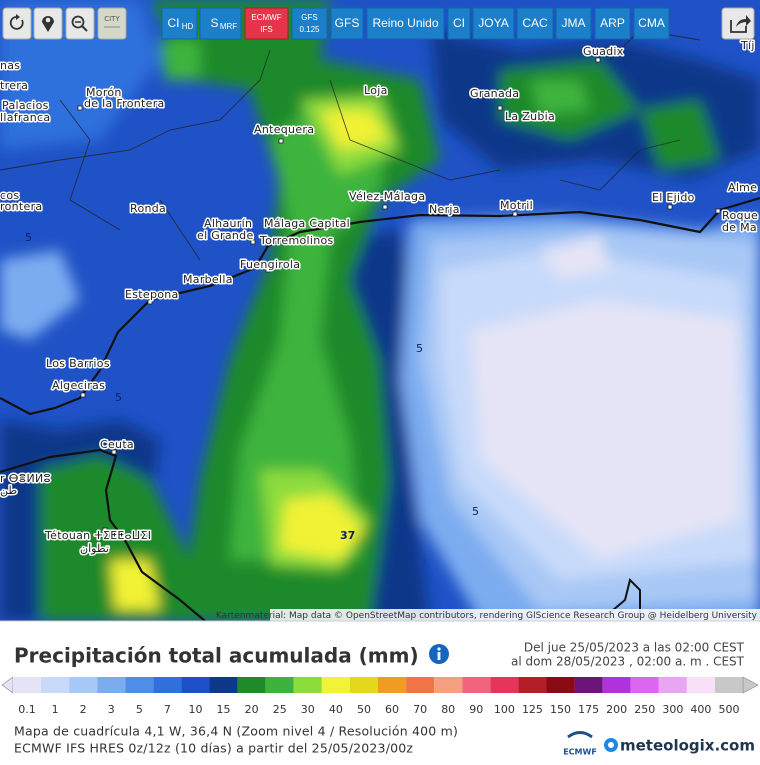 This screenshot has width=760, height=765. I want to click on refresh-button, so click(17, 23).